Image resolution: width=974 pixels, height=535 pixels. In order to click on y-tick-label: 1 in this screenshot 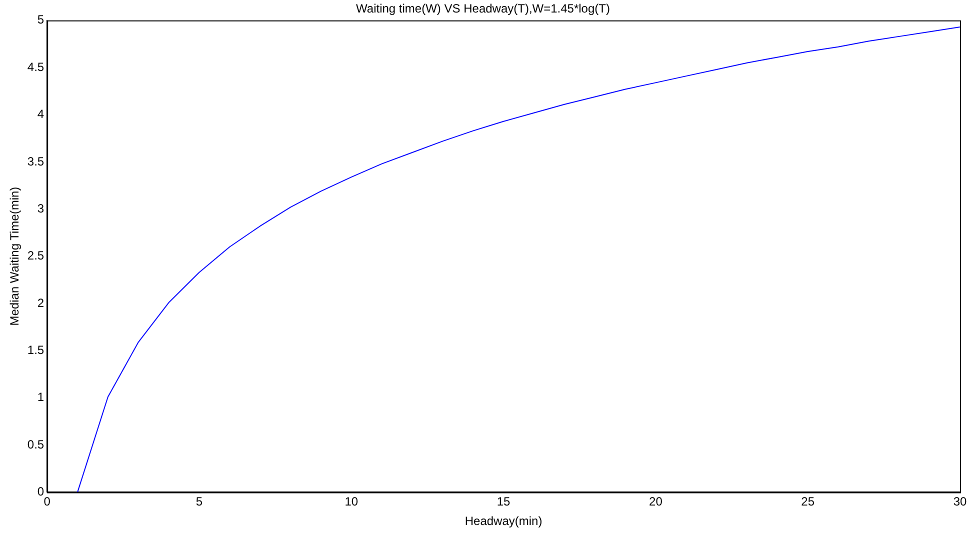, I will do `click(40, 397)`.